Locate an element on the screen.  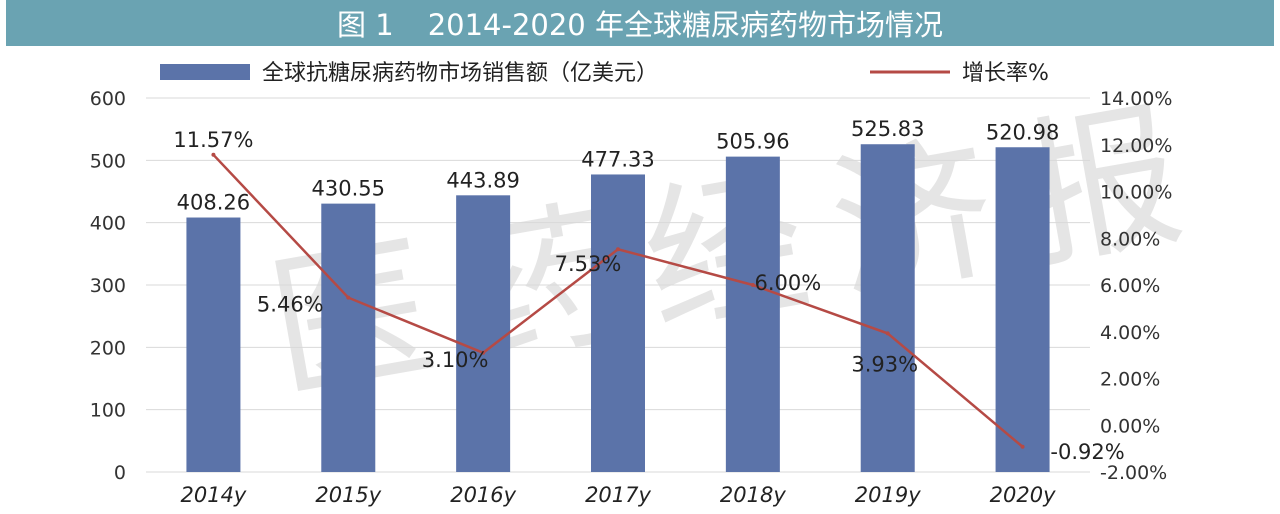
bar-value-label: 443.89 is located at coordinates (482, 180).